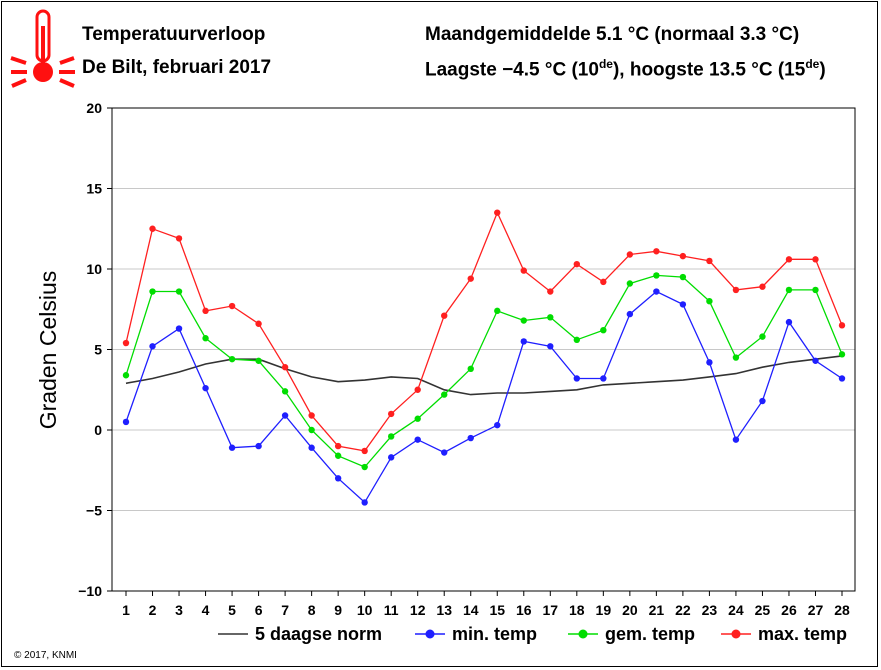 The width and height of the screenshot is (881, 670). What do you see at coordinates (524, 610) in the screenshot?
I see `x-tick-label: 16` at bounding box center [524, 610].